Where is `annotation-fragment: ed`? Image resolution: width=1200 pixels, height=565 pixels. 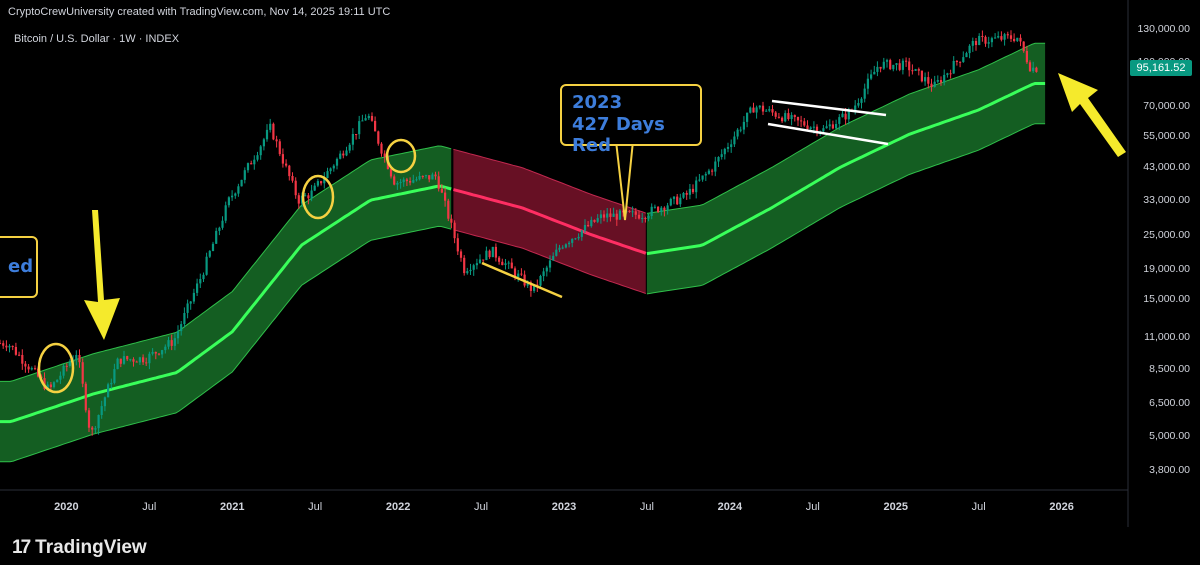 annotation-fragment: ed is located at coordinates (21, 266).